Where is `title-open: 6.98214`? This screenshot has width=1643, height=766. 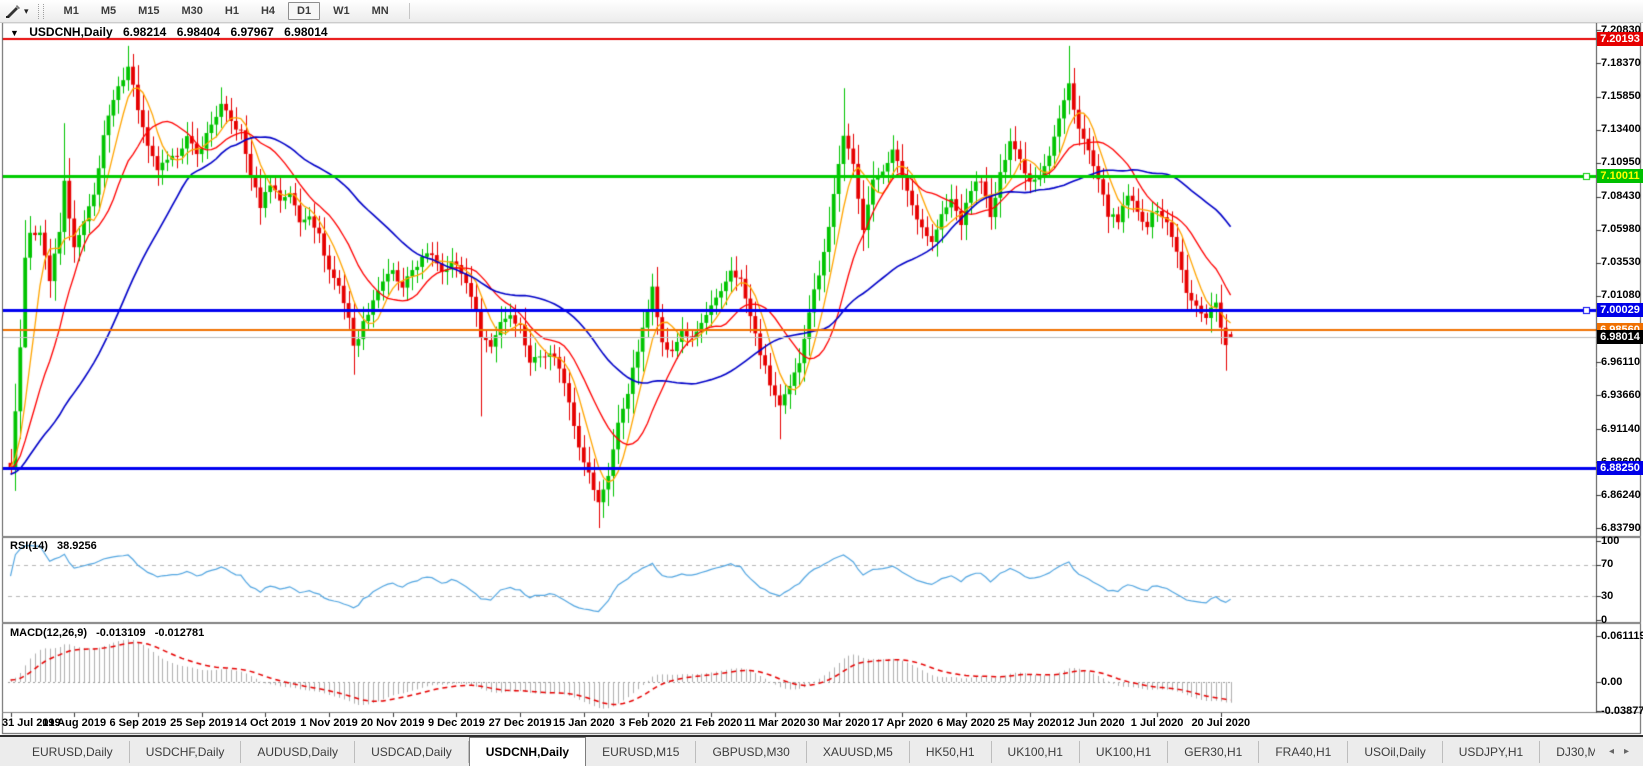 title-open: 6.98214 is located at coordinates (144, 32).